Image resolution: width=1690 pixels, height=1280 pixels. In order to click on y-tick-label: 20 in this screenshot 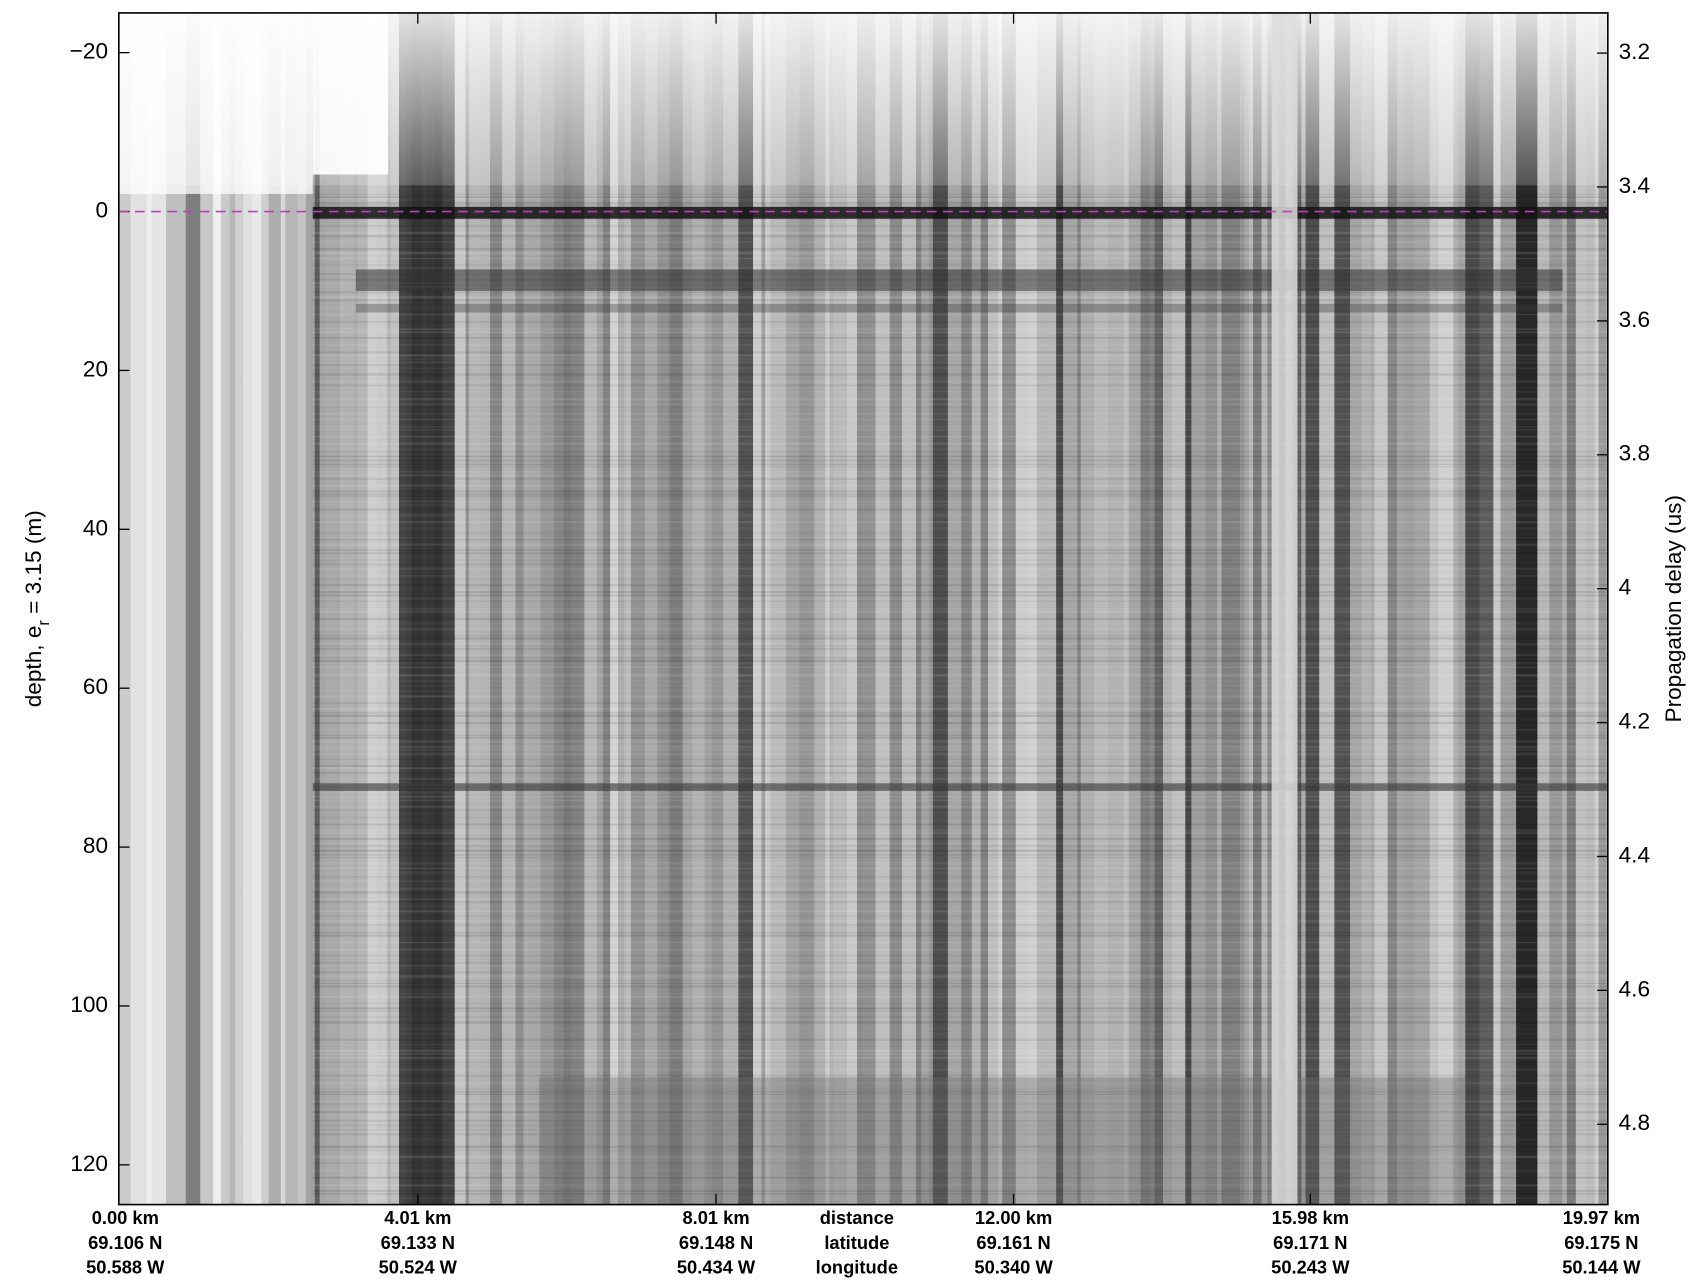, I will do `click(95, 368)`.